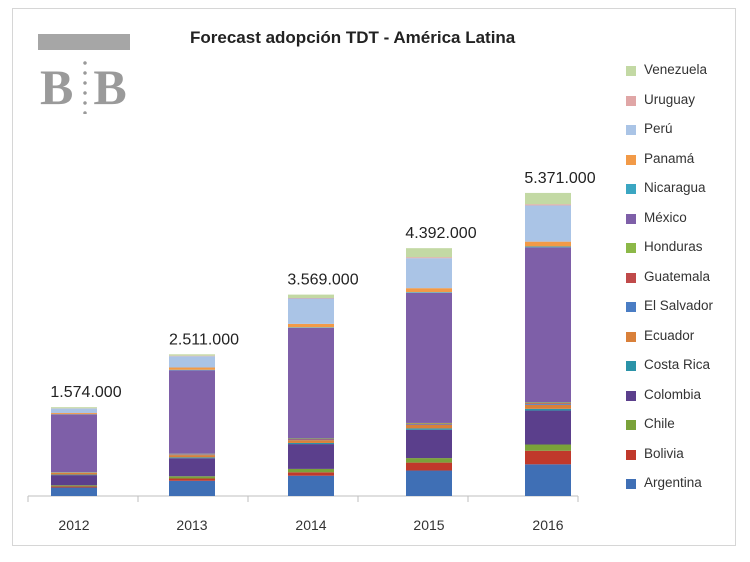  I want to click on legend-label: Chile, so click(659, 423).